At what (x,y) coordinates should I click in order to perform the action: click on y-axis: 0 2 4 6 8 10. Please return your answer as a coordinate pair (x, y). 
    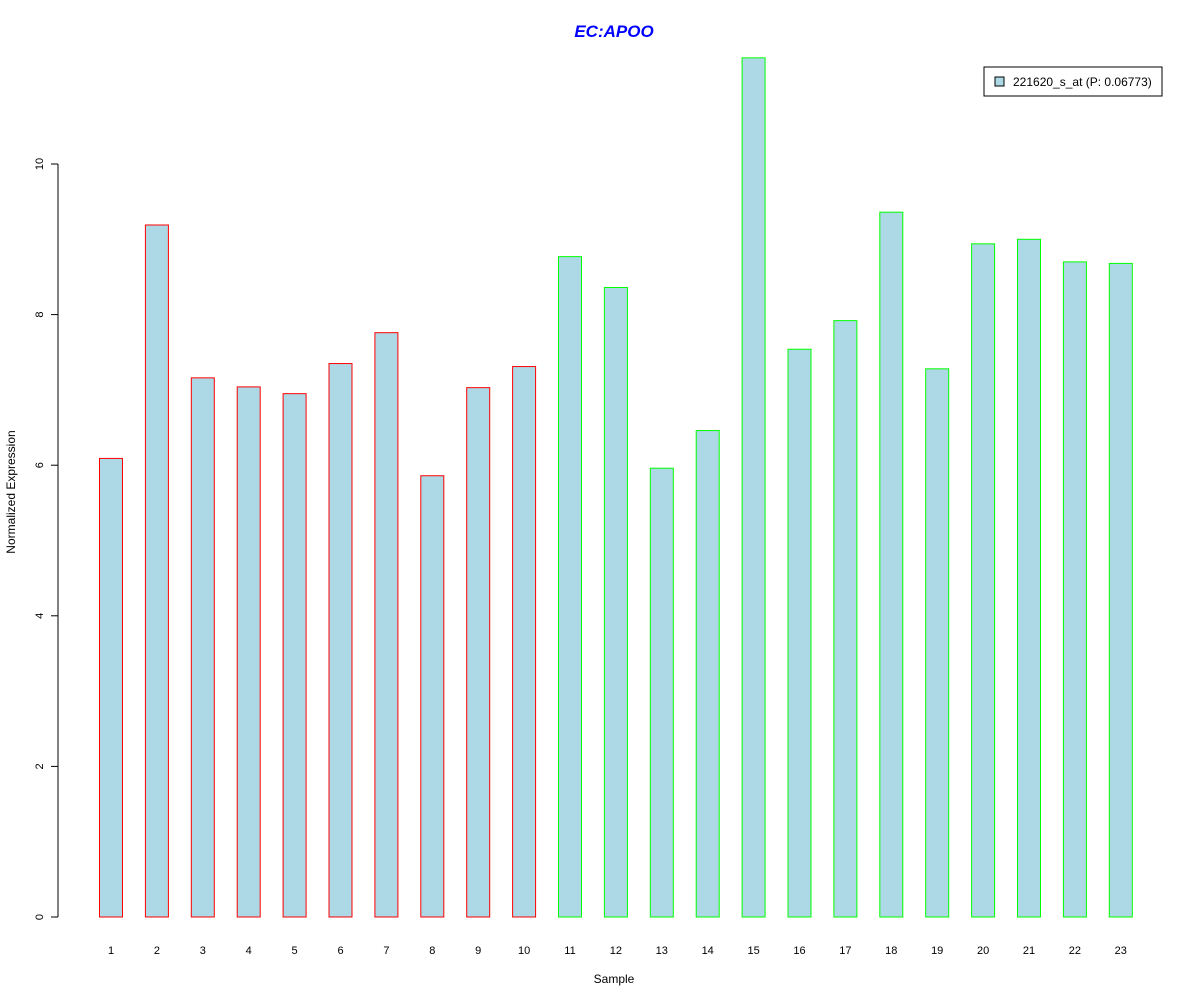
    Looking at the image, I should click on (46, 539).